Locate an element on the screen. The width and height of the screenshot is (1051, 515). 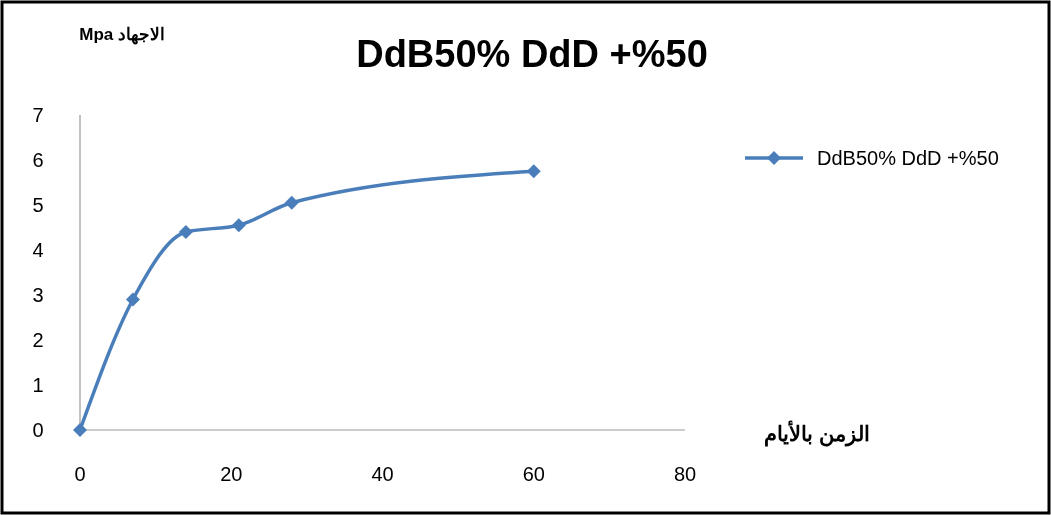
y-tick-label: 7 is located at coordinates (38, 115).